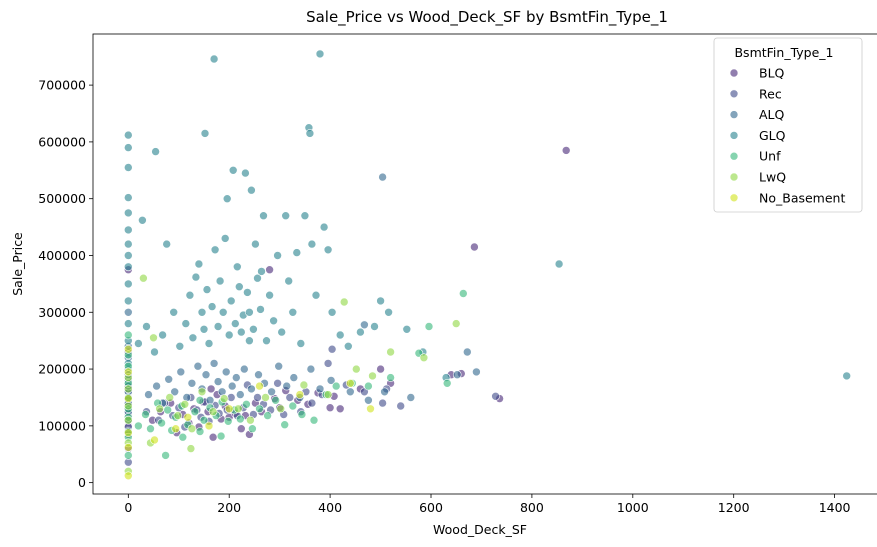 This screenshot has width=877, height=547. I want to click on legend-marker-unf, so click(734, 156).